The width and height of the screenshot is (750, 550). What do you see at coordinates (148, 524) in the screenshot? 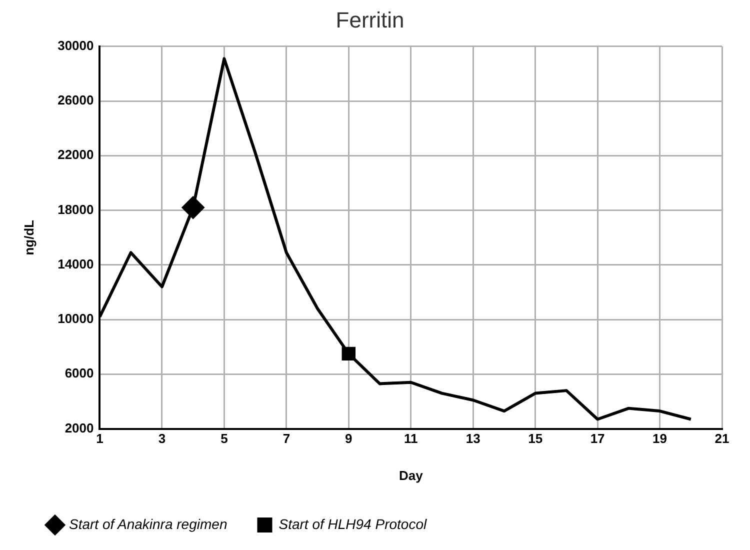
I see `legend-label: Start of Anakinra regimen` at bounding box center [148, 524].